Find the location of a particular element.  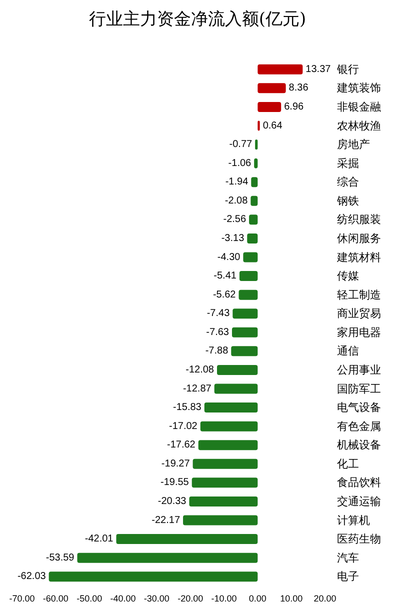

chart-title: 行业主力资金净流入额(亿元) is located at coordinates (197, 20).